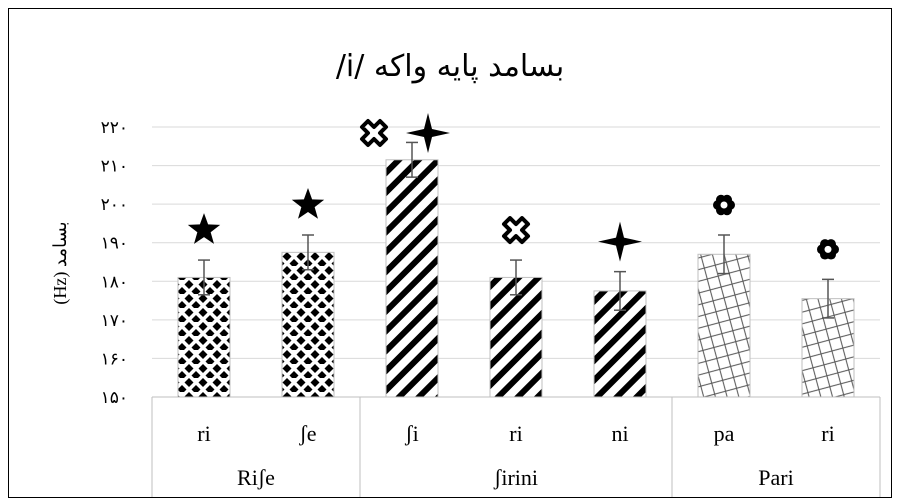 This screenshot has height=504, width=901. Describe the element at coordinates (114, 263) in the screenshot. I see `y-axis-ticks: ۱۵۰ ۱۶۰ ۱۷۰ ۱۸۰ ۱۹۰ ۲۰۰ ۲۱۰ ۲۲۰` at that location.